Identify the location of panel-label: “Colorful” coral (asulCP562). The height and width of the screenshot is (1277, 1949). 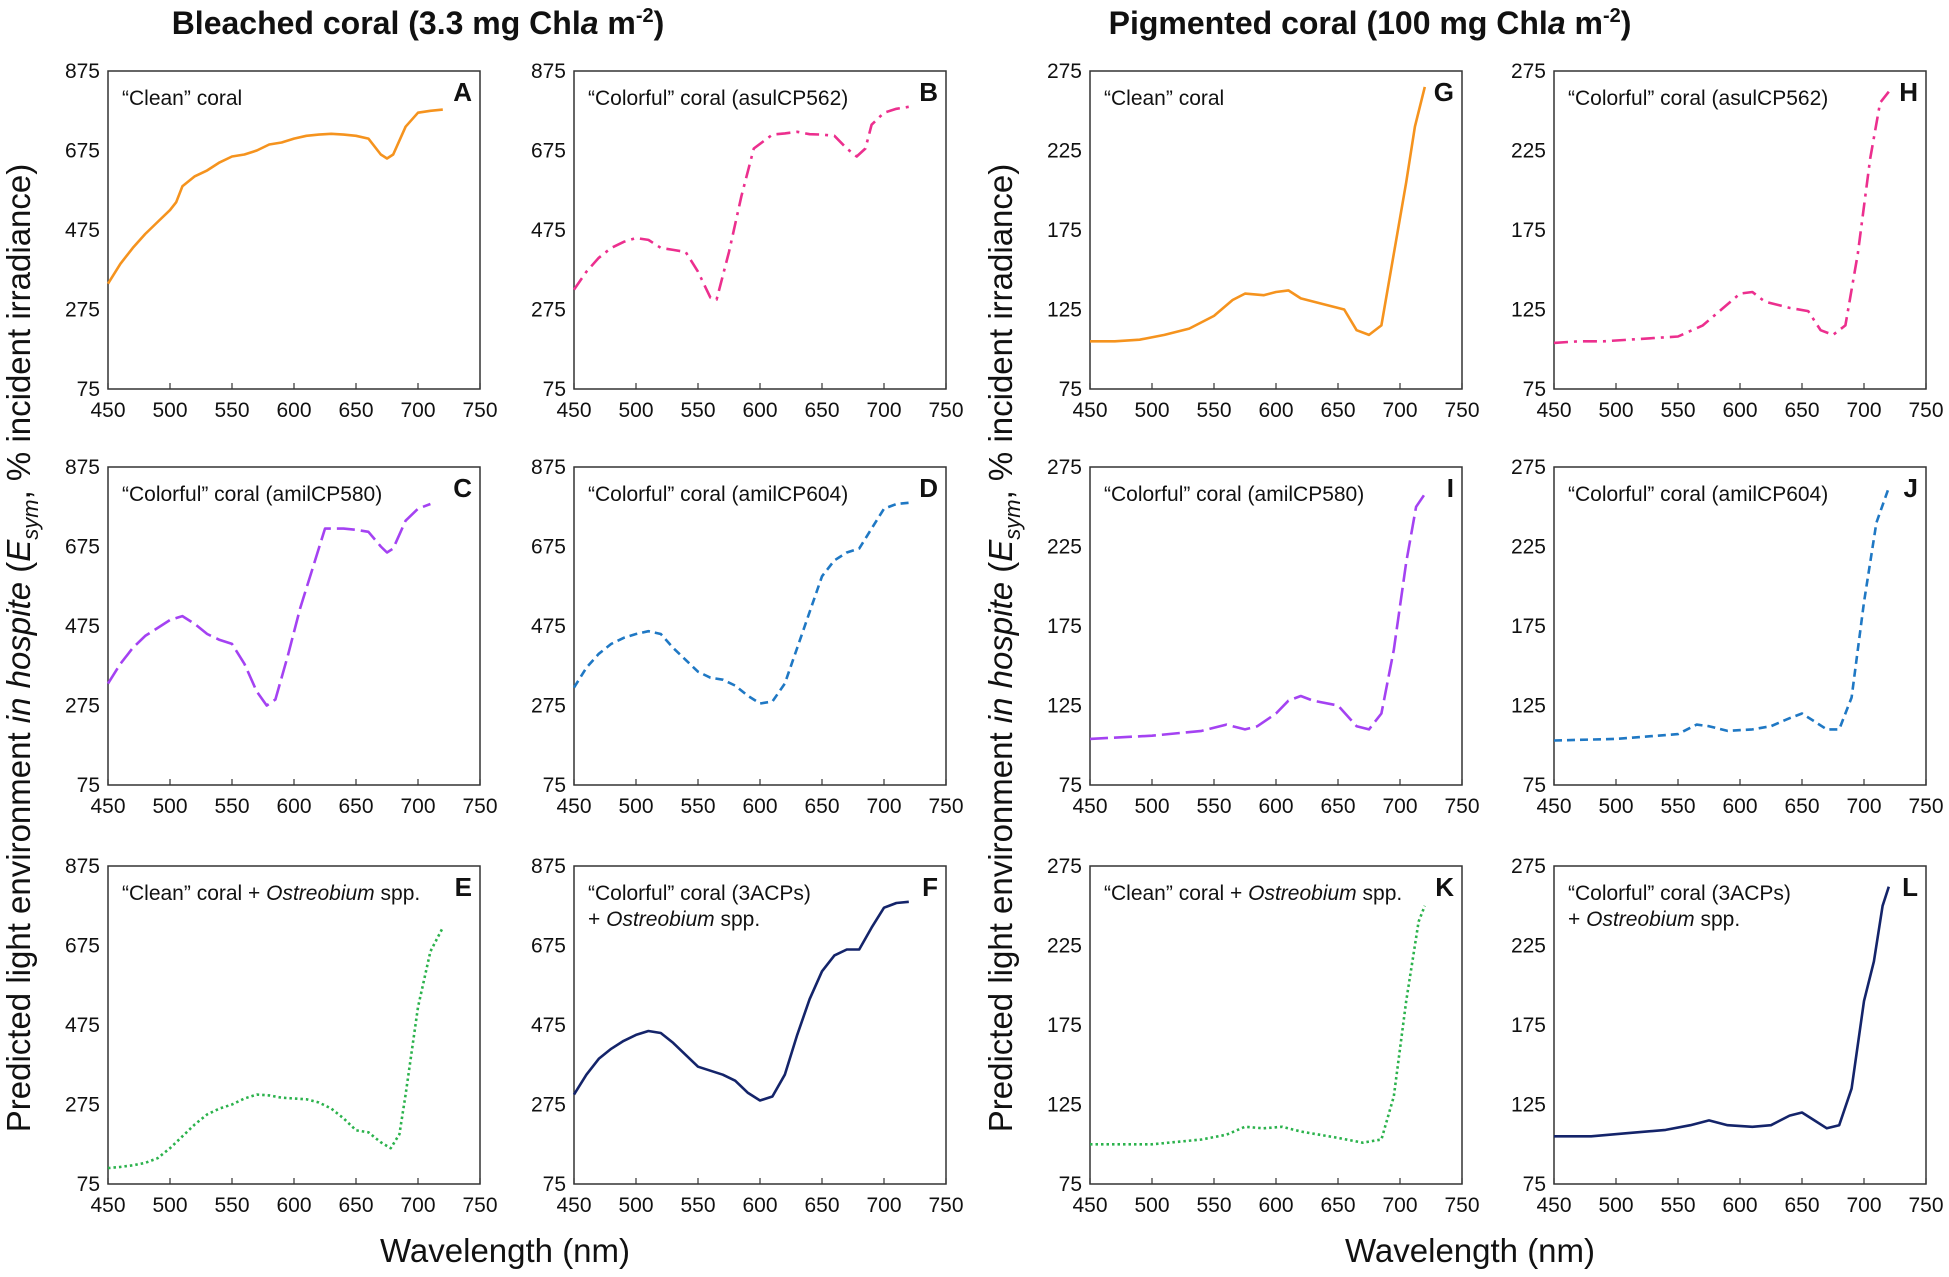
(1698, 98).